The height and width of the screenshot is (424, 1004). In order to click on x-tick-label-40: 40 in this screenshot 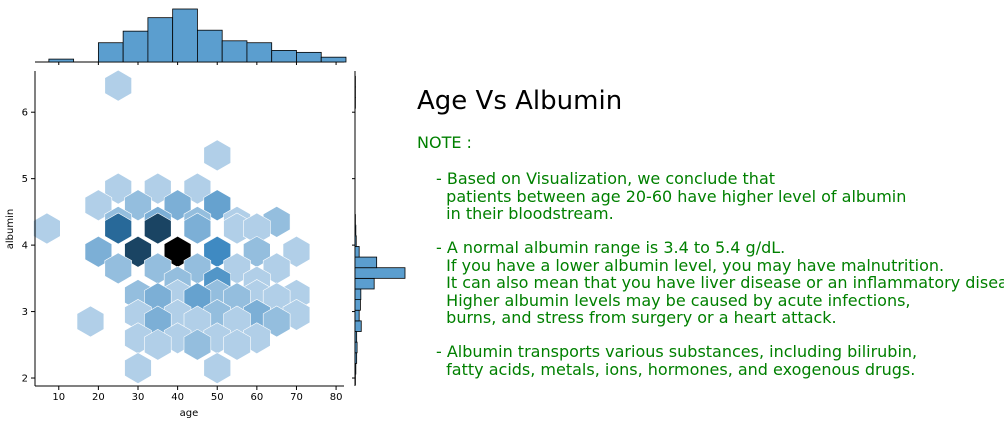, I will do `click(177, 397)`.